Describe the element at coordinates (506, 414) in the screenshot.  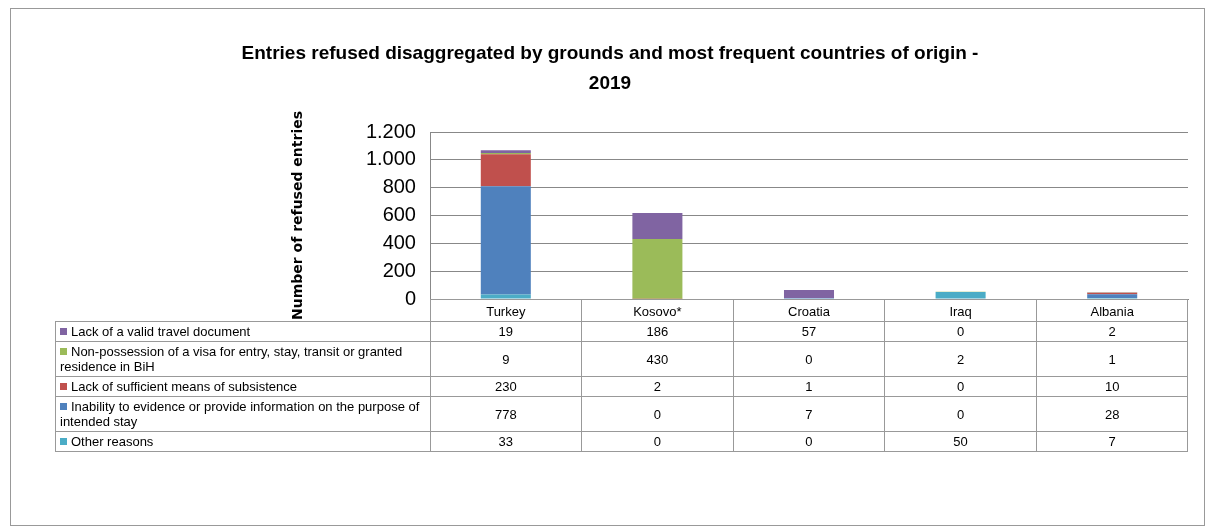
I see `data-label: 778` at that location.